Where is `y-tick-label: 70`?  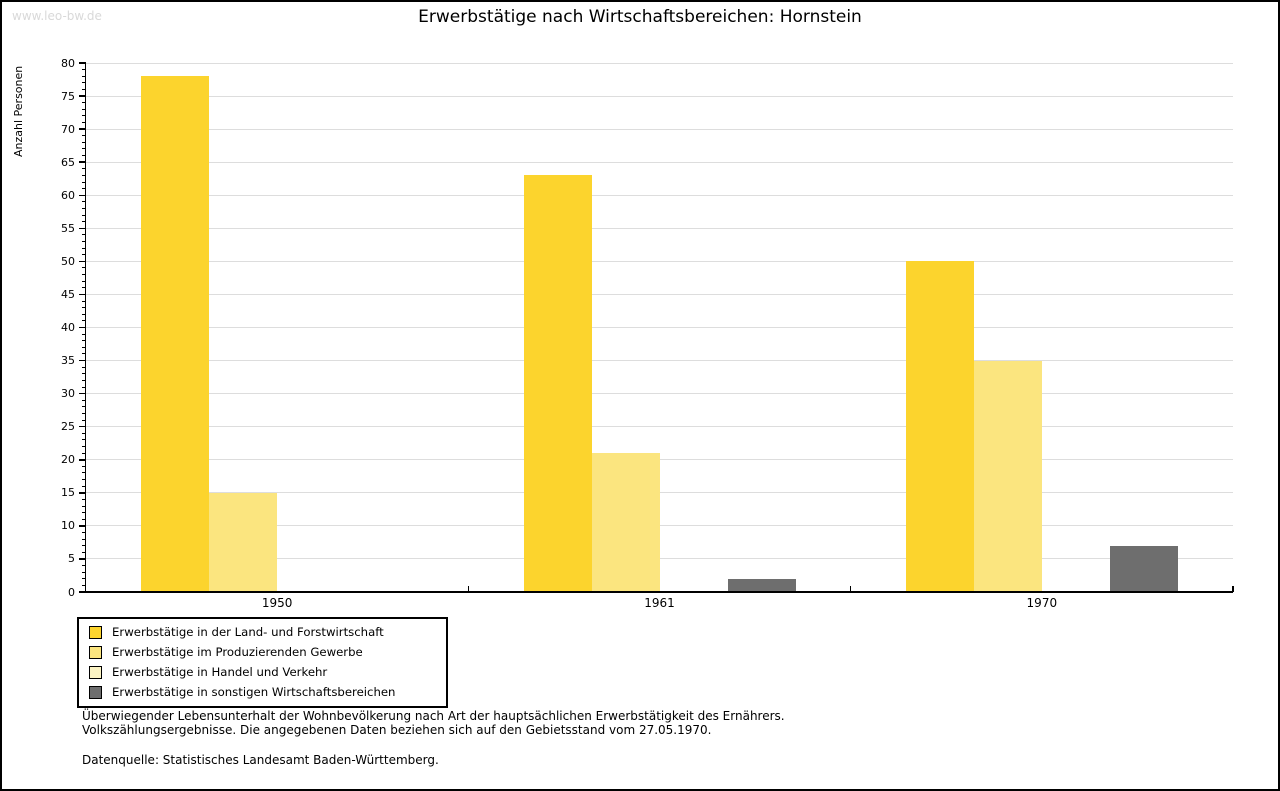 y-tick-label: 70 is located at coordinates (68, 129).